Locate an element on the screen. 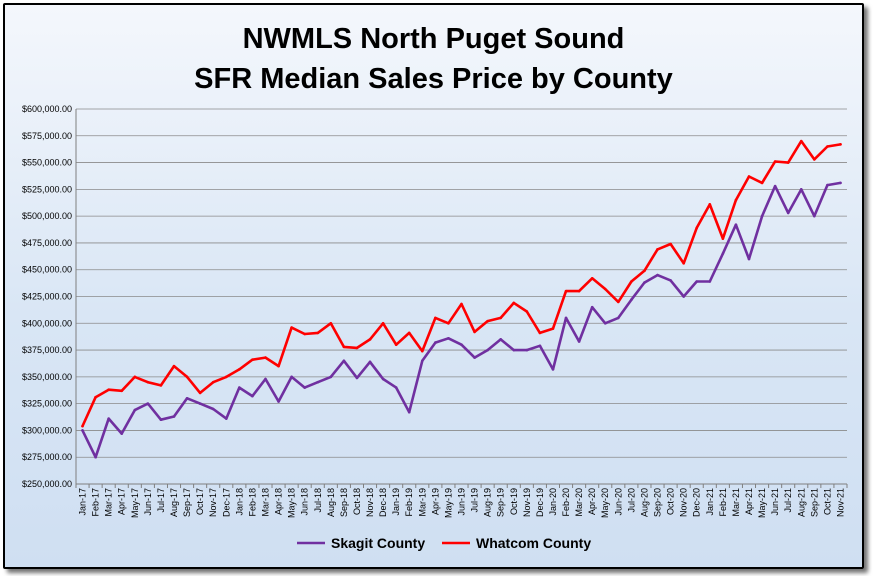 The width and height of the screenshot is (873, 576). x-tick-label: Aug-20 is located at coordinates (644, 502).